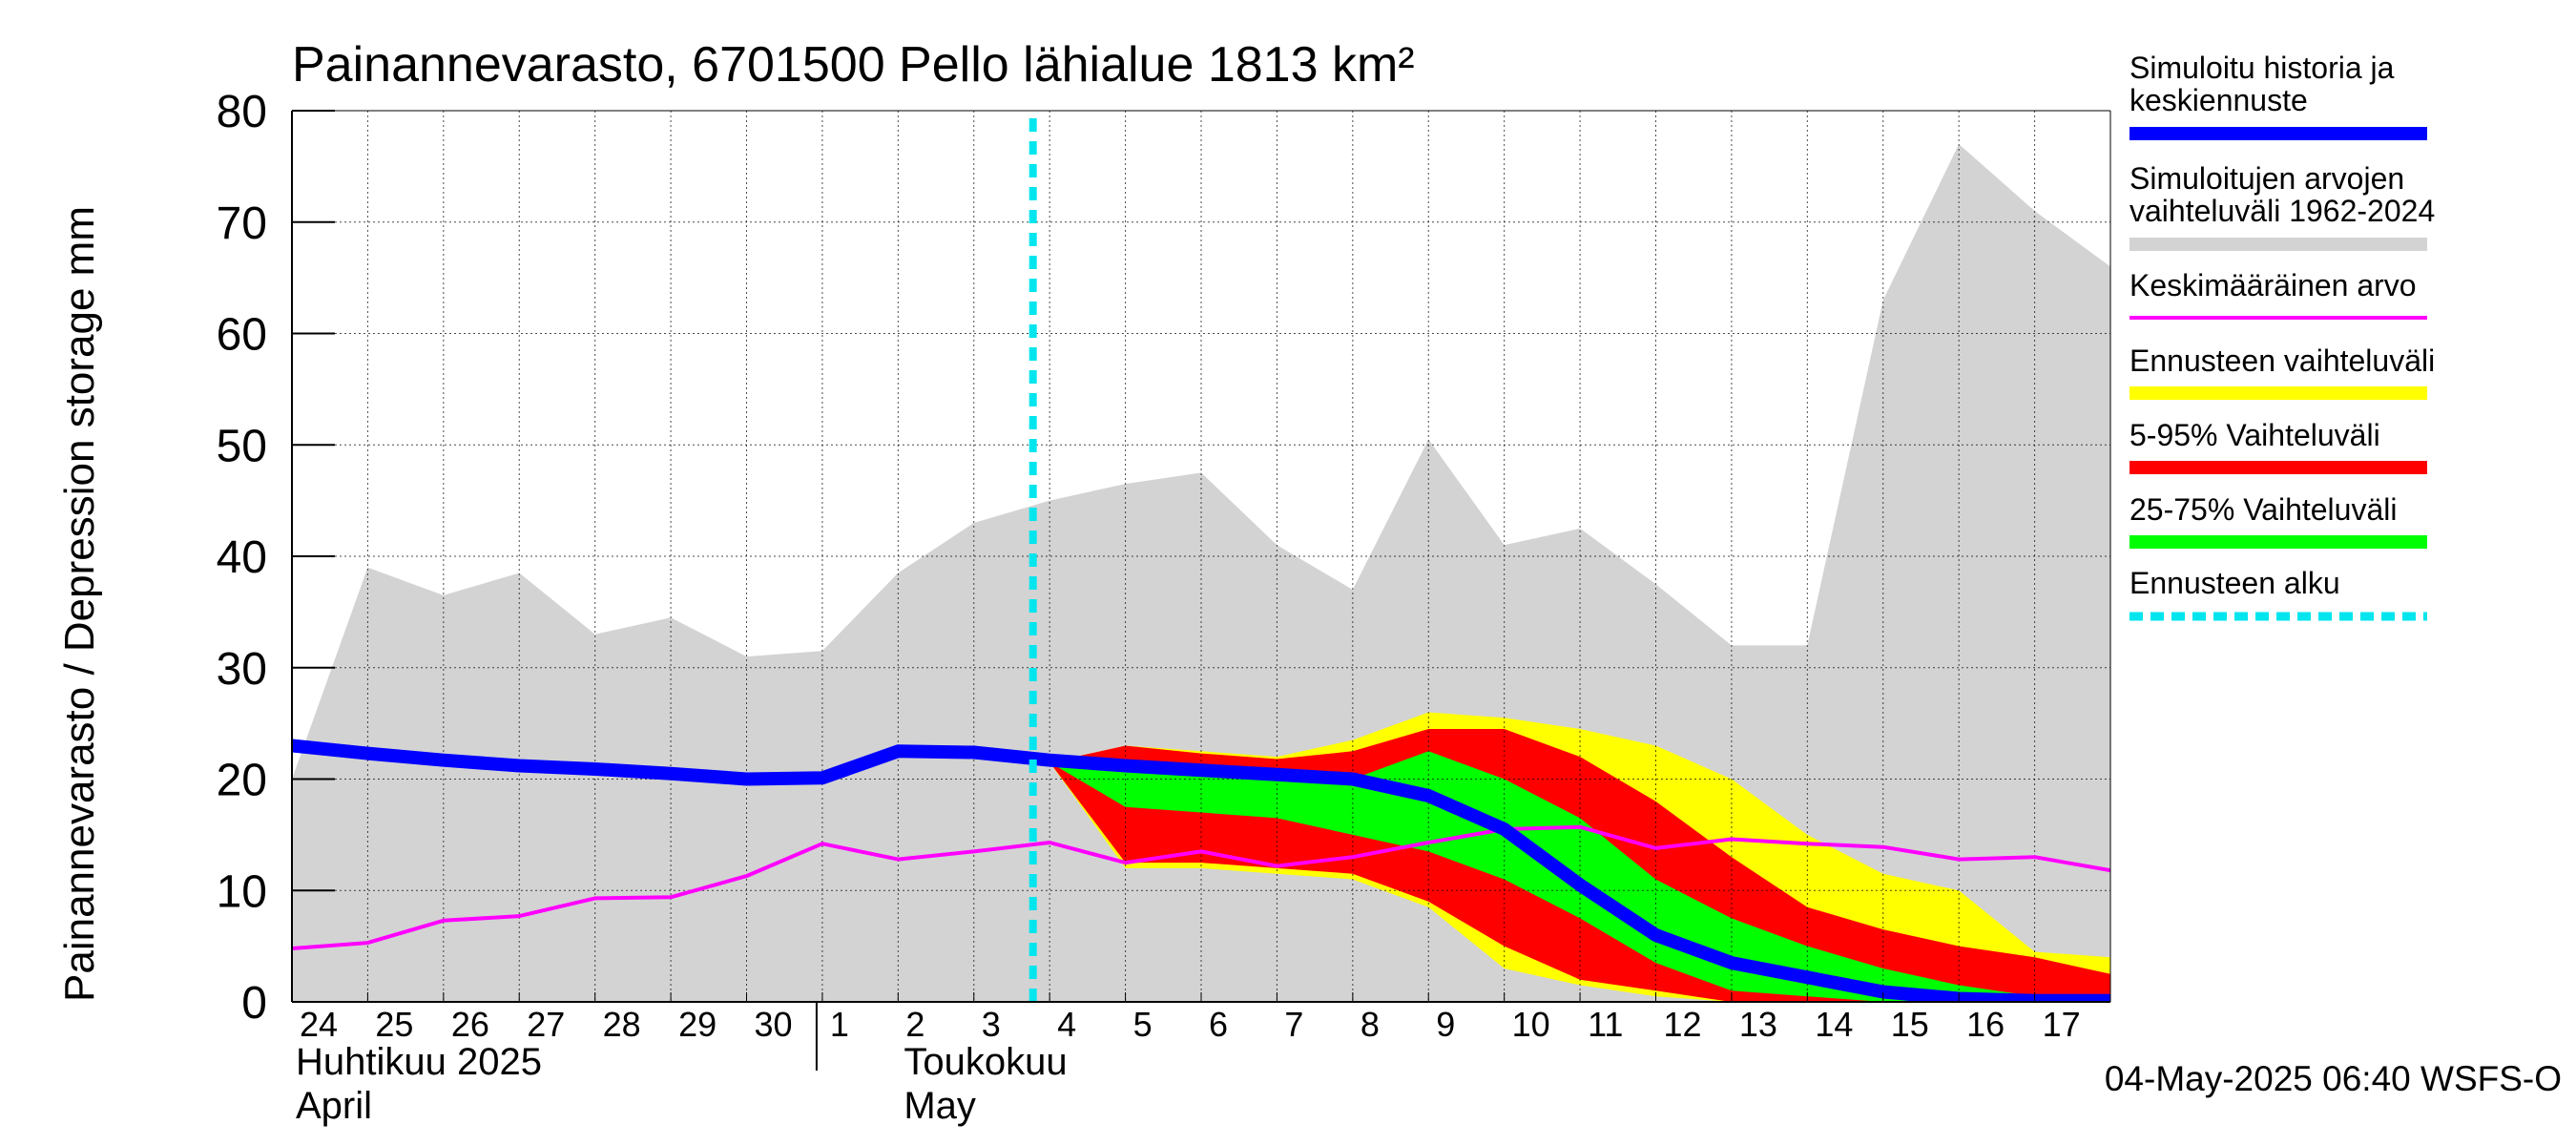 This screenshot has height=1145, width=2576. I want to click on x-tick-label: 3, so click(991, 1025).